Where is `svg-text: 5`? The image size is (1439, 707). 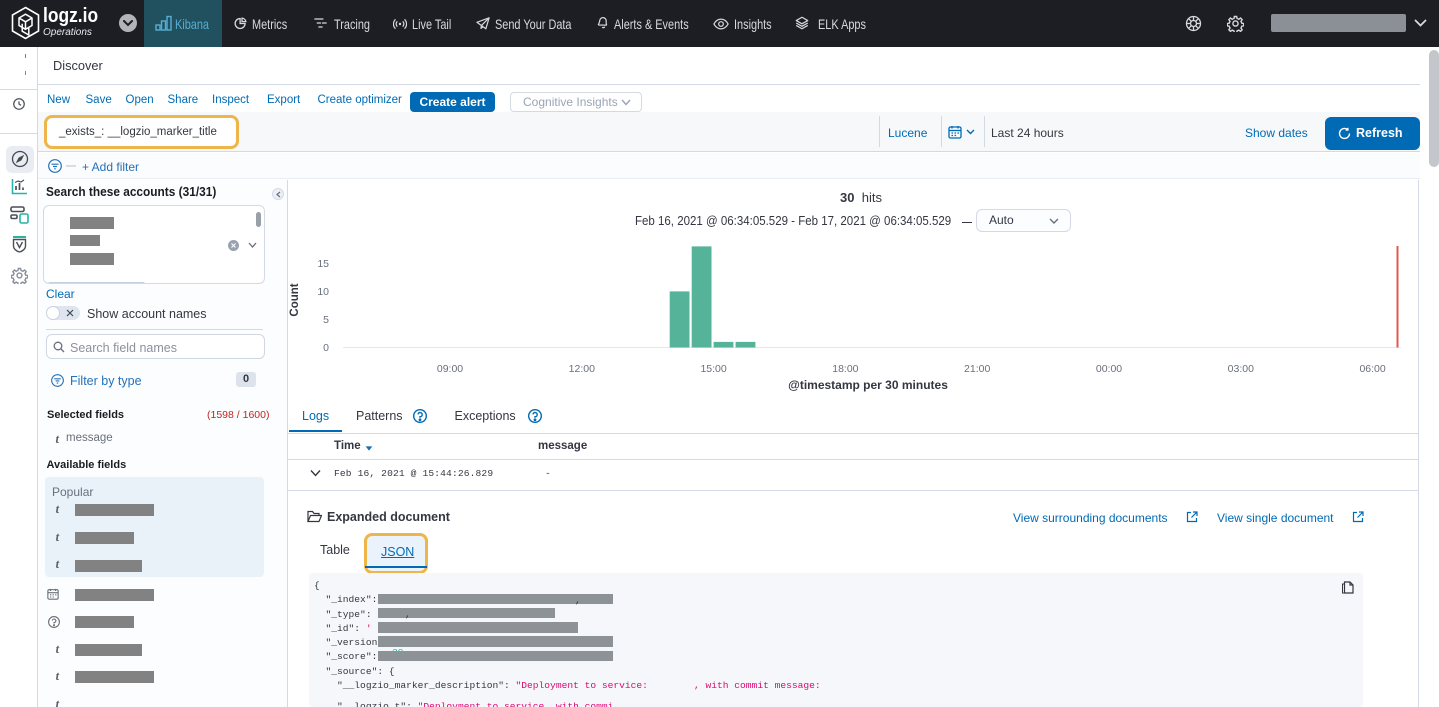 svg-text: 5 is located at coordinates (326, 320).